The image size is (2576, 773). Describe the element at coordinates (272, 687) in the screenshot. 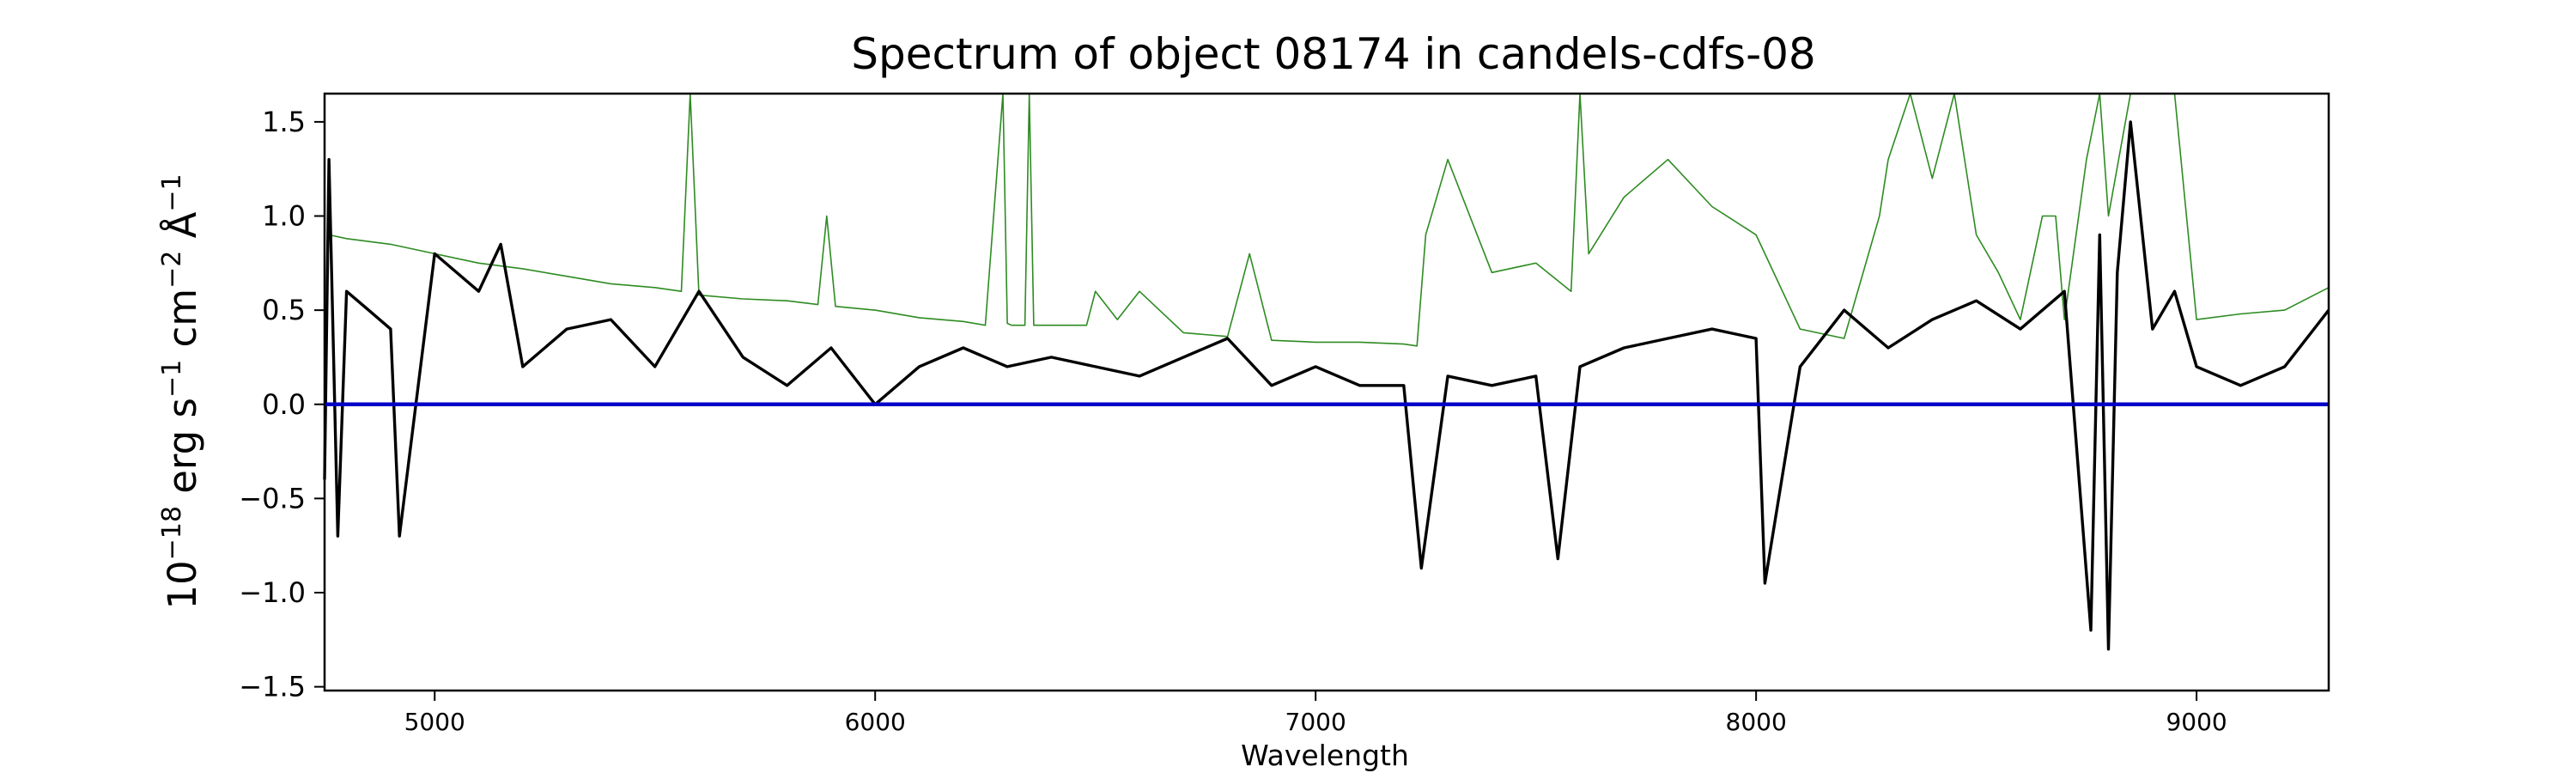

I see `y-tick-label: −1.5` at that location.